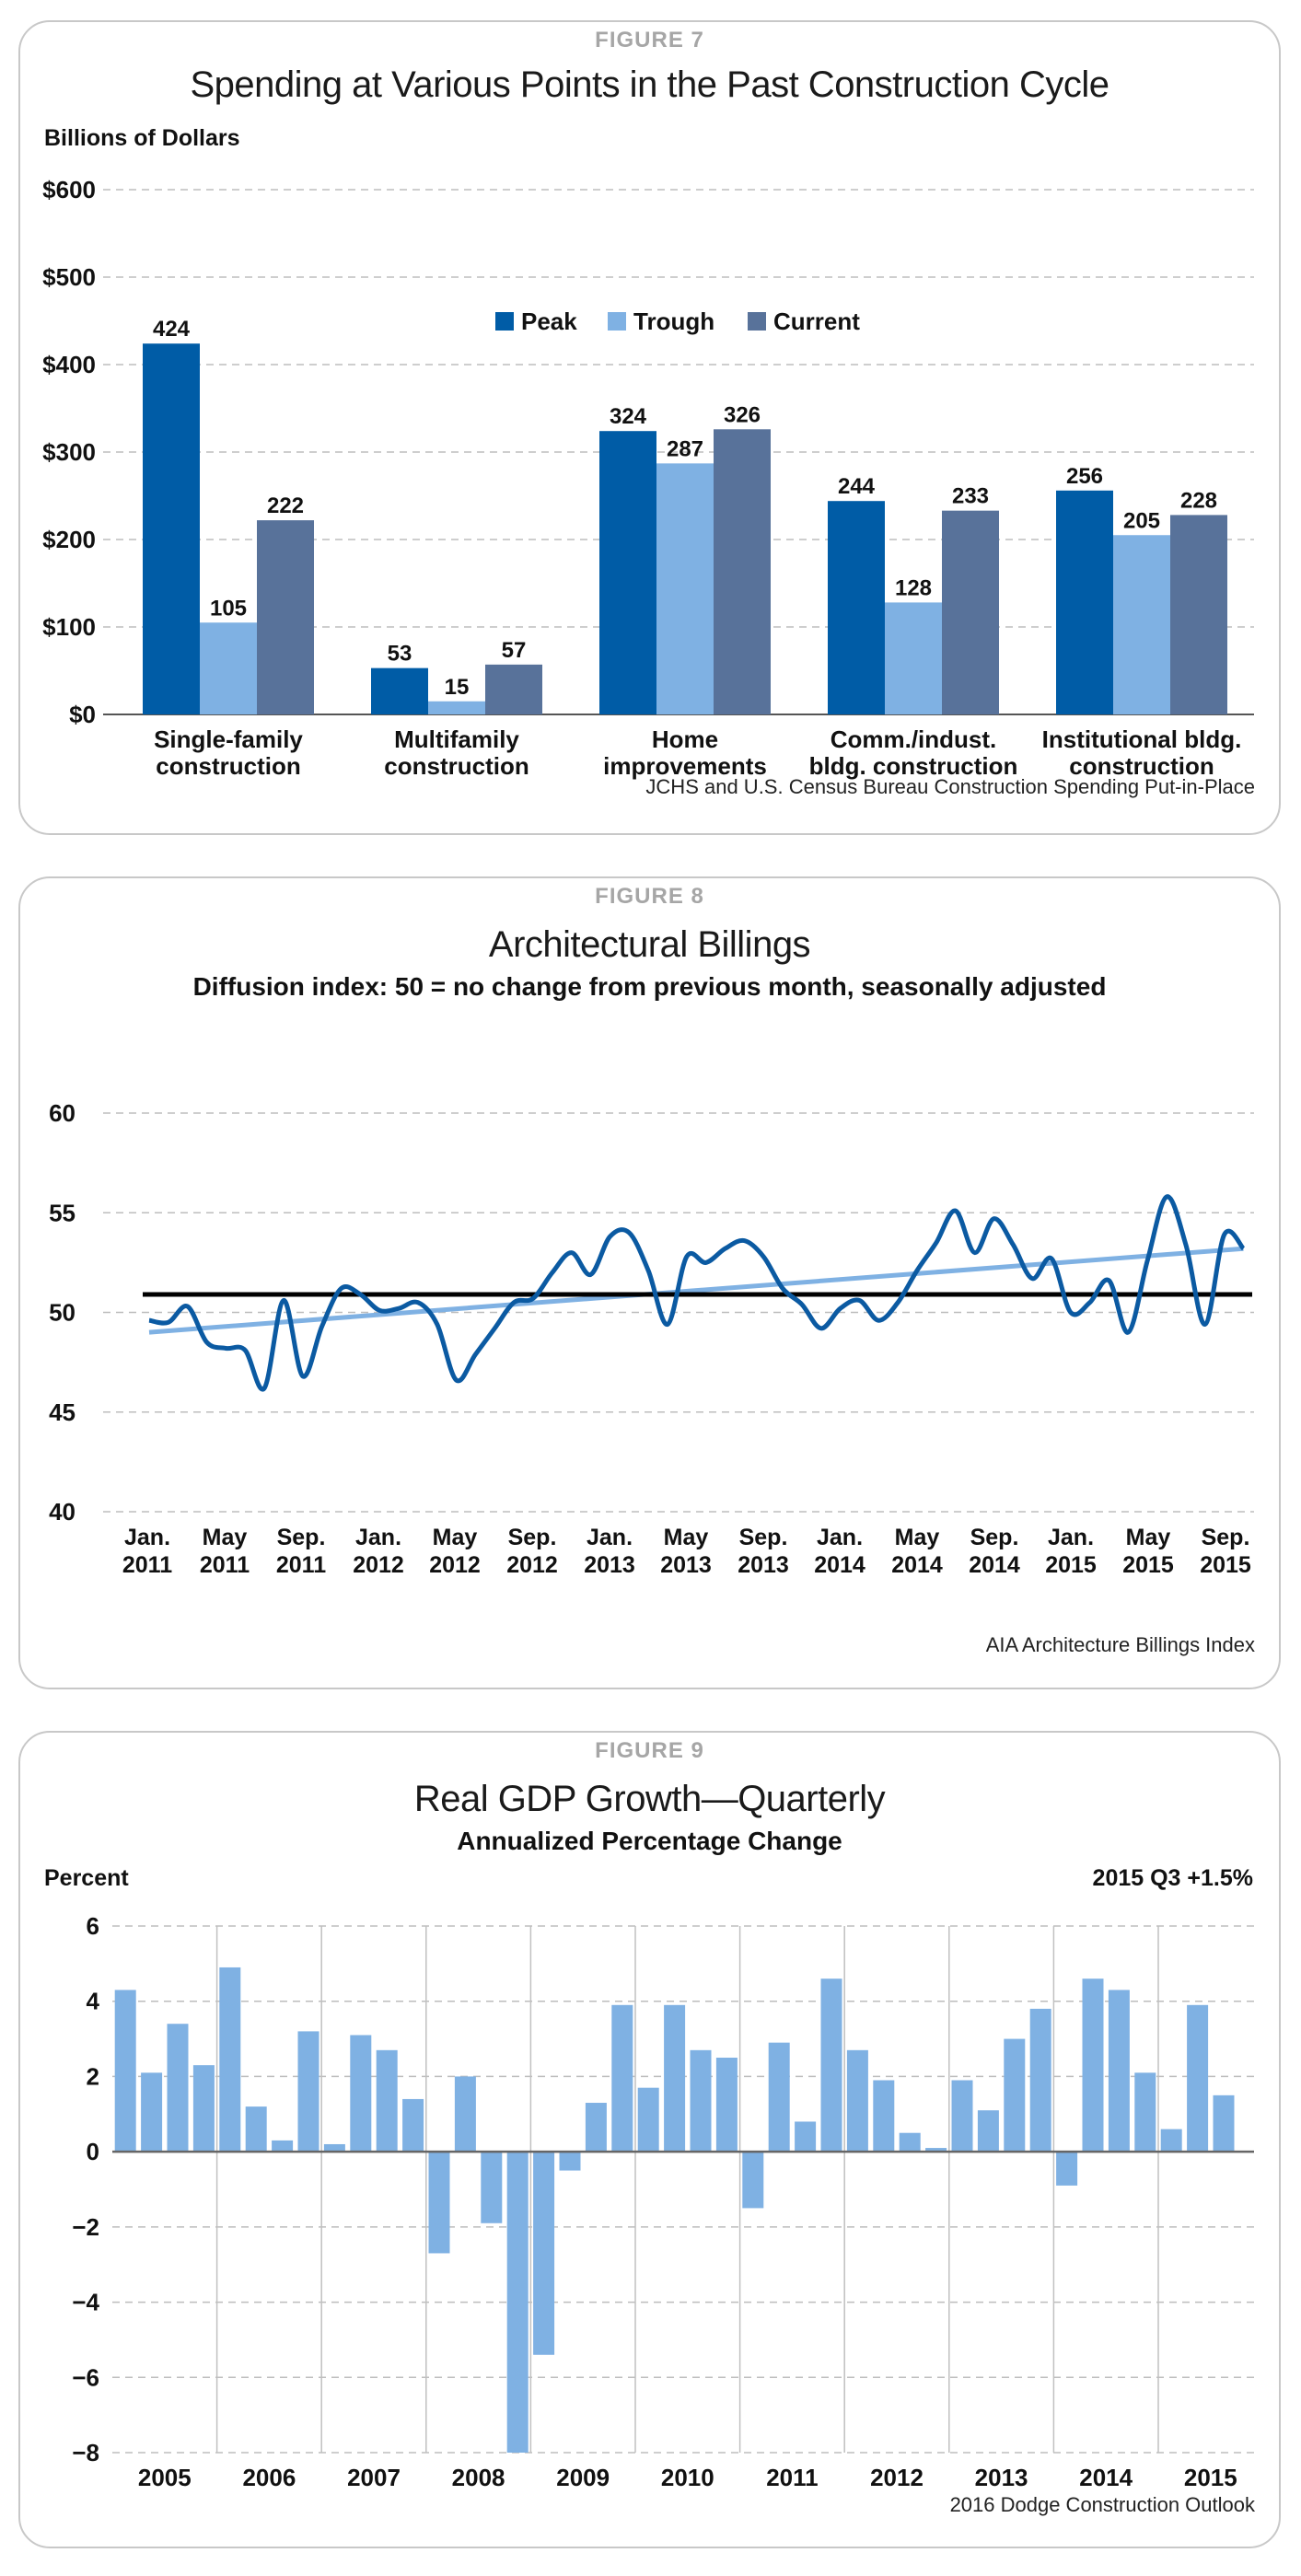  What do you see at coordinates (269, 2477) in the screenshot?
I see `x-tick-year: 2006` at bounding box center [269, 2477].